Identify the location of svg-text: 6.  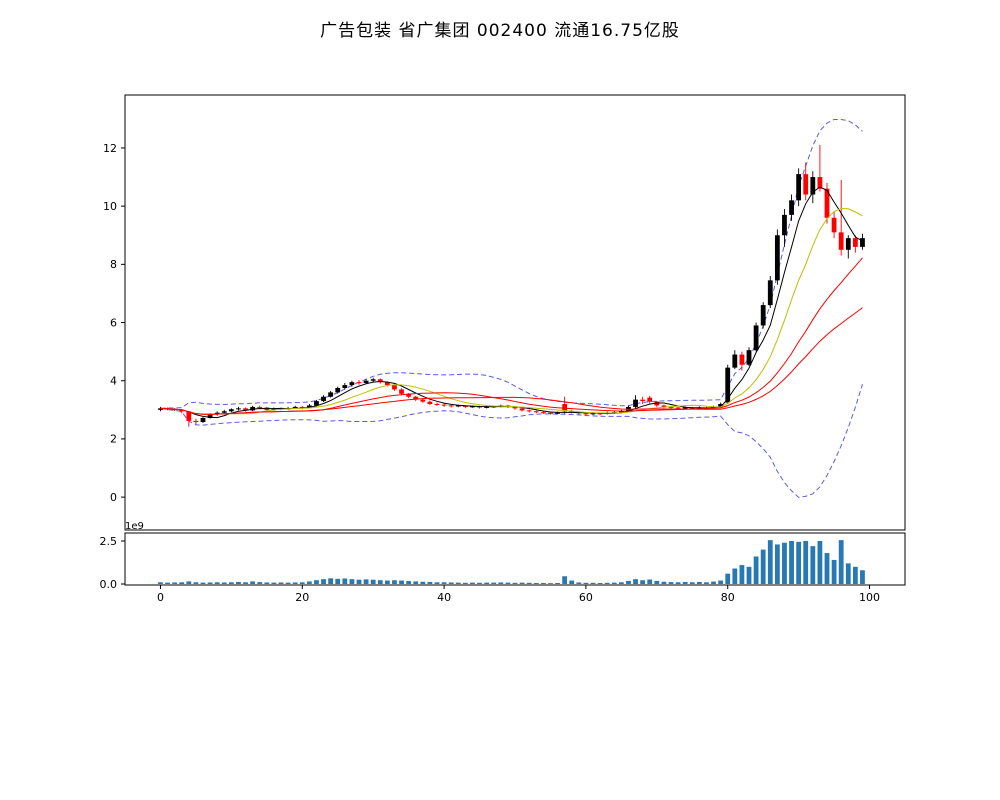
(113, 322).